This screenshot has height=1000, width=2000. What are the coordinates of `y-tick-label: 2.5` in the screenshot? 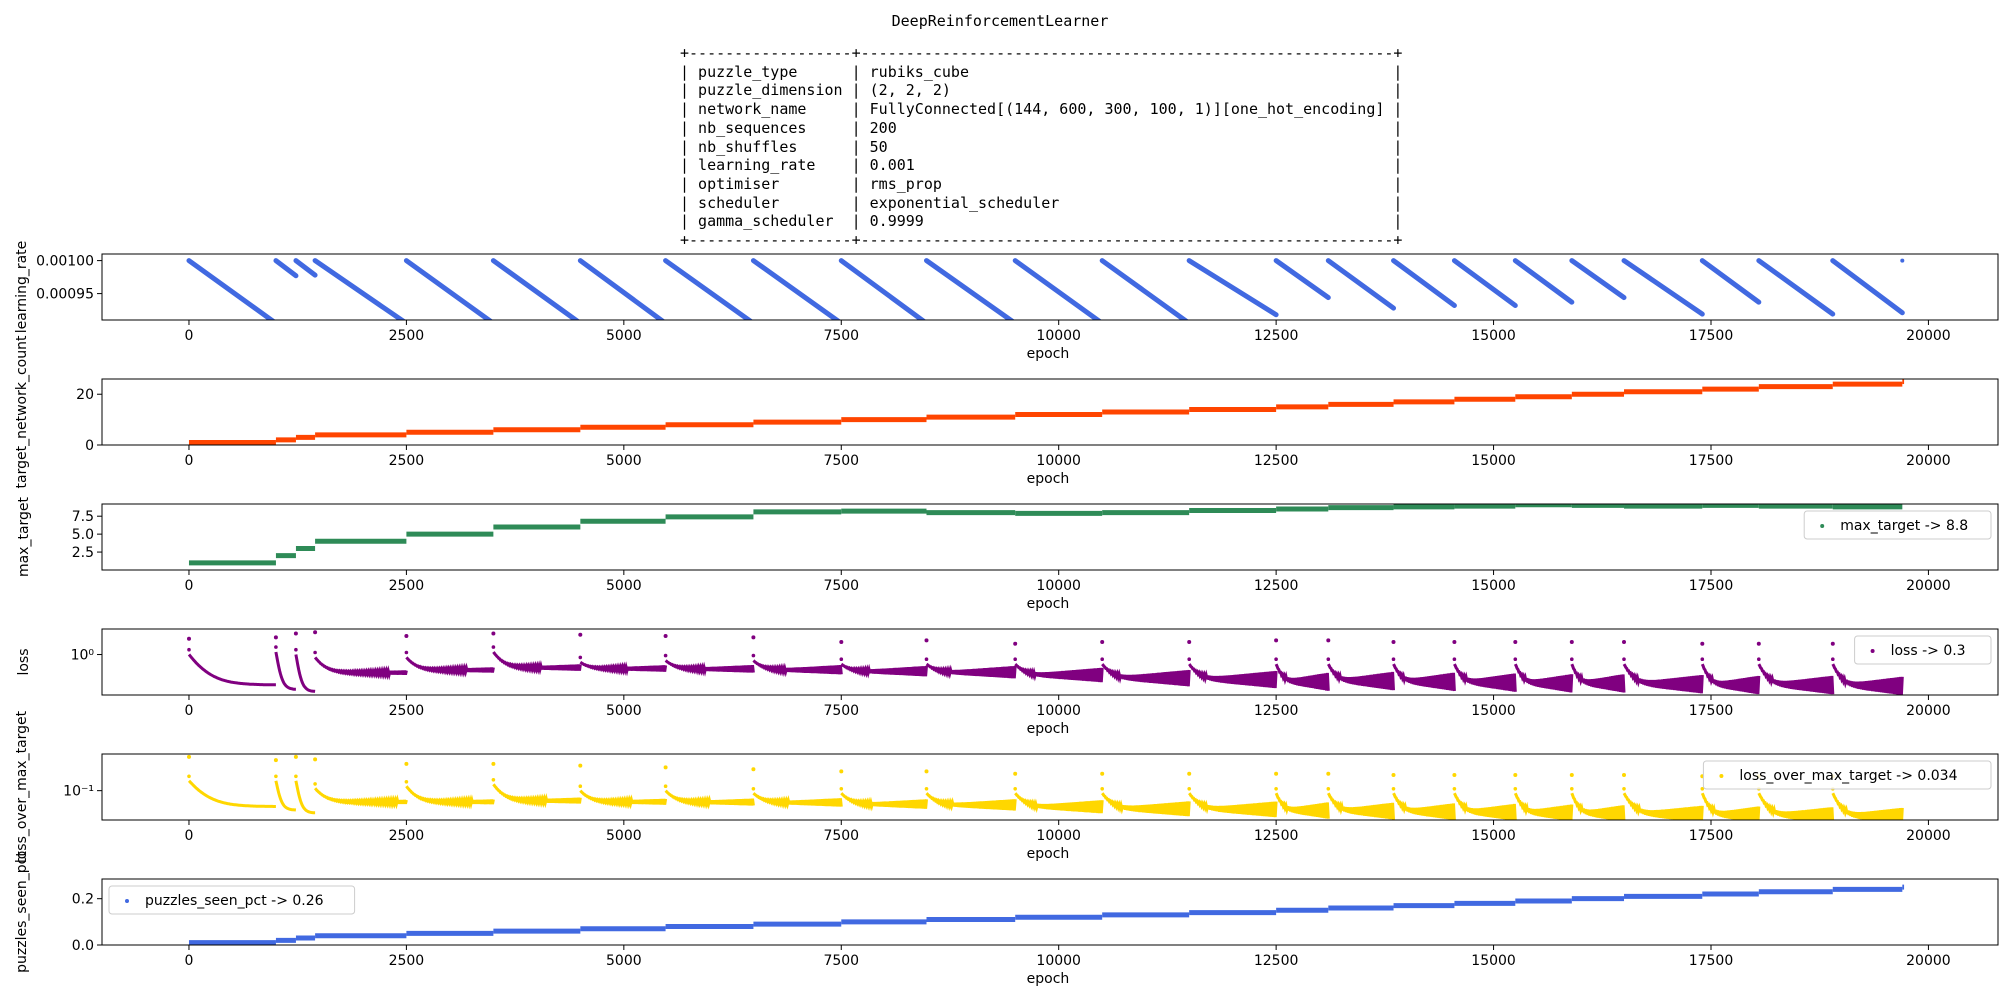 It's located at (83, 553).